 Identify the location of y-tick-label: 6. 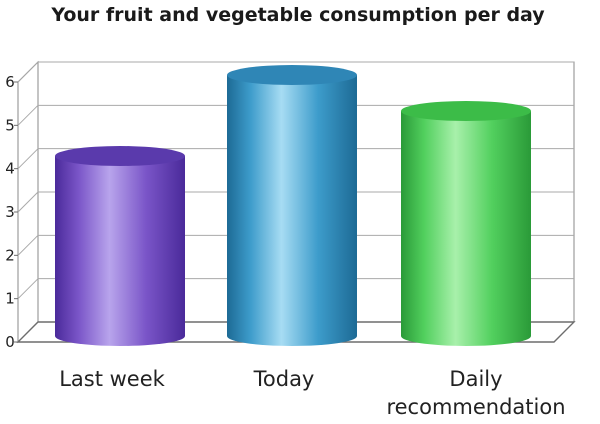
(10, 82).